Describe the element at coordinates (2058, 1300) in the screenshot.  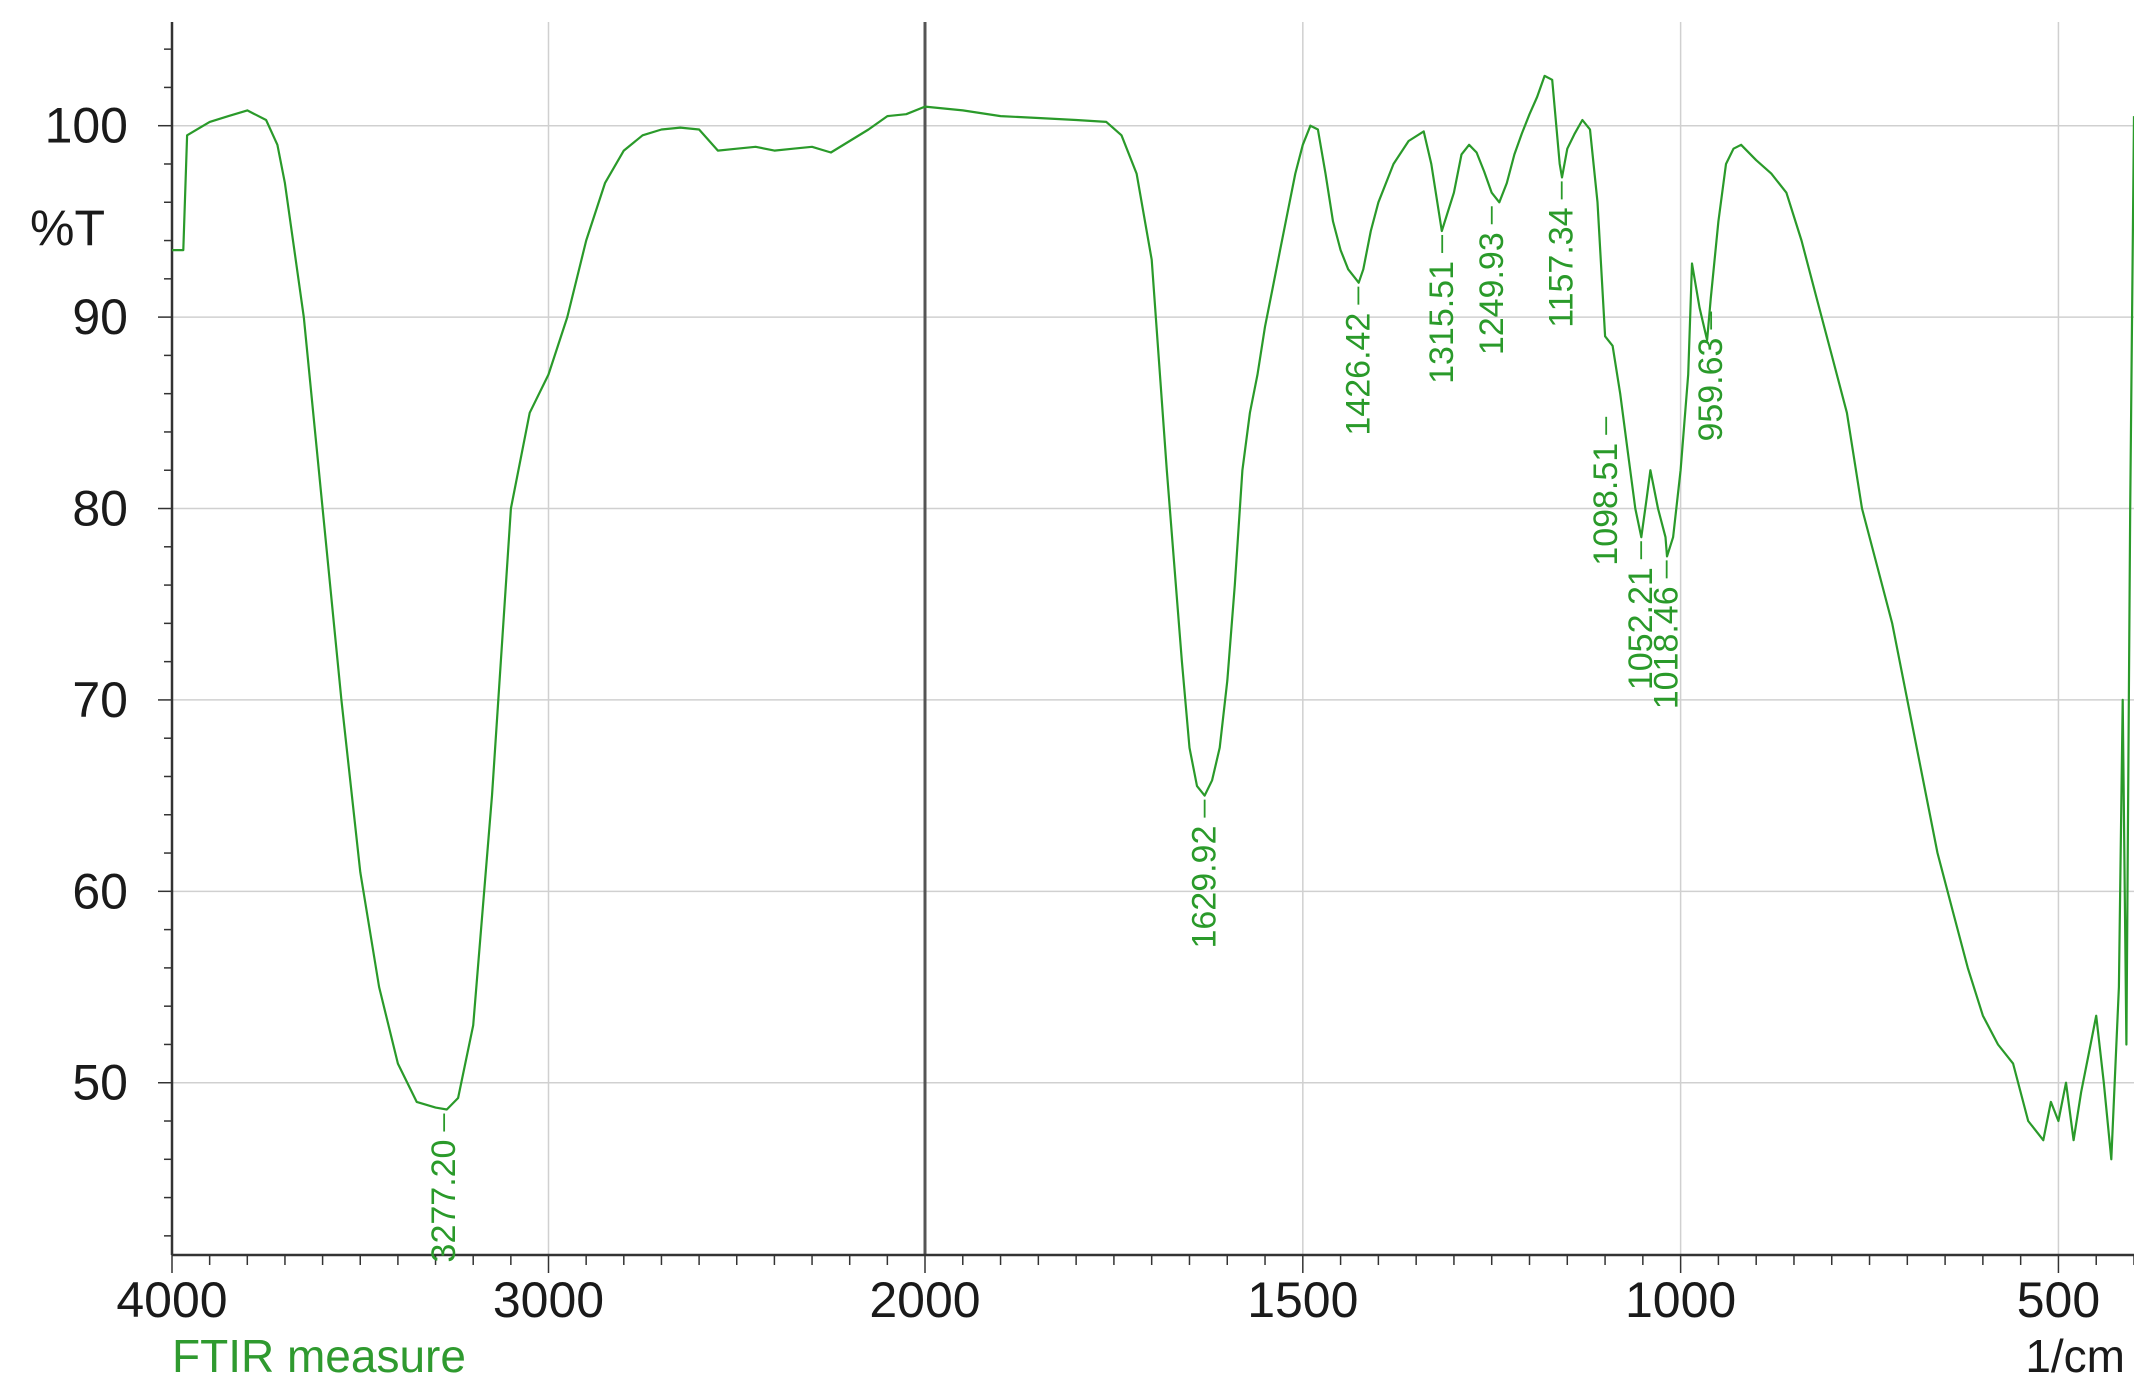
I see `x-tick-label: 500` at that location.